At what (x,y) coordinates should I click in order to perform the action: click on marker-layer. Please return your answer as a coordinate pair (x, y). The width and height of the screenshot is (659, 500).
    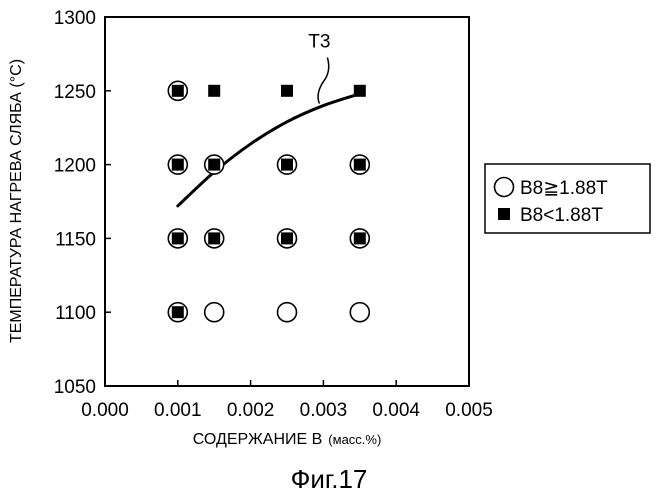
    Looking at the image, I should click on (268, 201).